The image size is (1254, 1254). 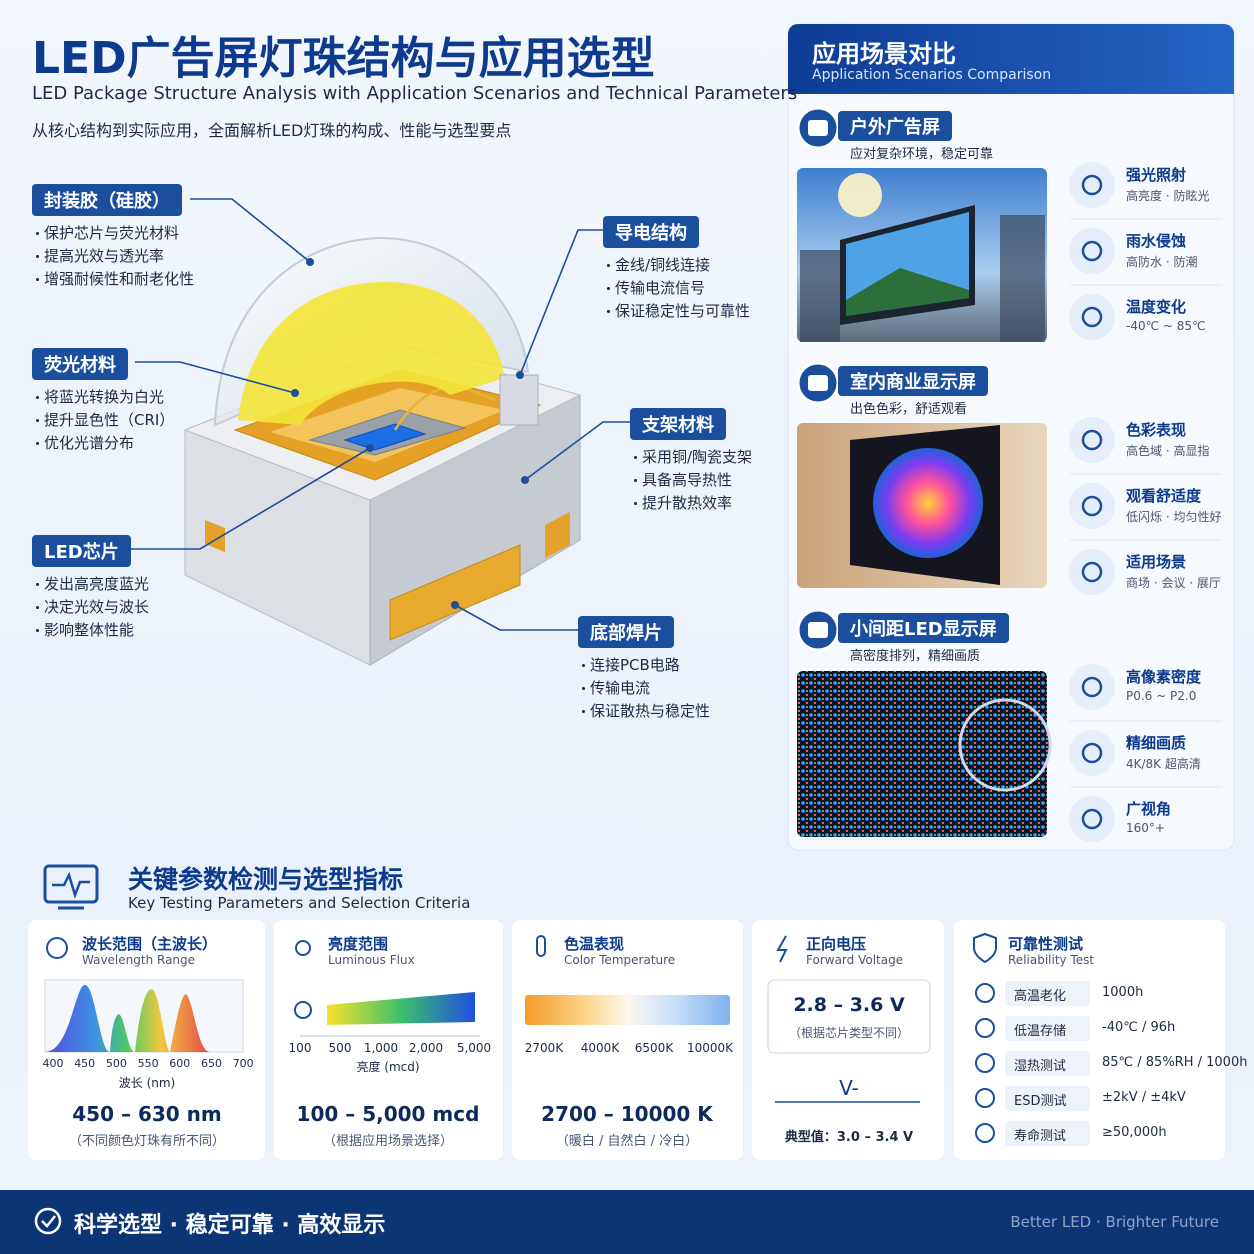 What do you see at coordinates (1156, 241) in the screenshot?
I see `feature-title: 雨水侵蚀` at bounding box center [1156, 241].